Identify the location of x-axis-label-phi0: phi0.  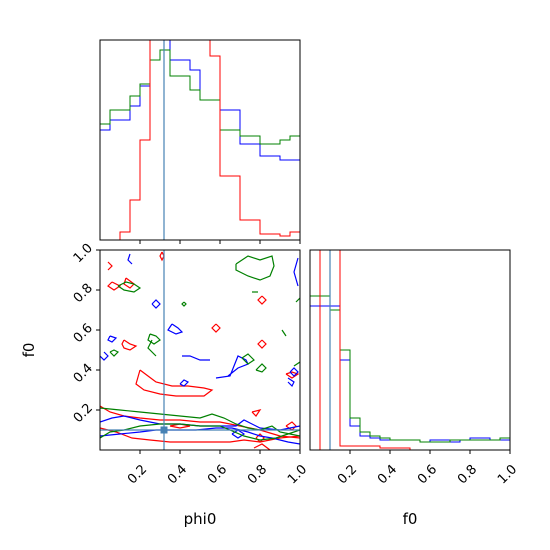
(200, 519).